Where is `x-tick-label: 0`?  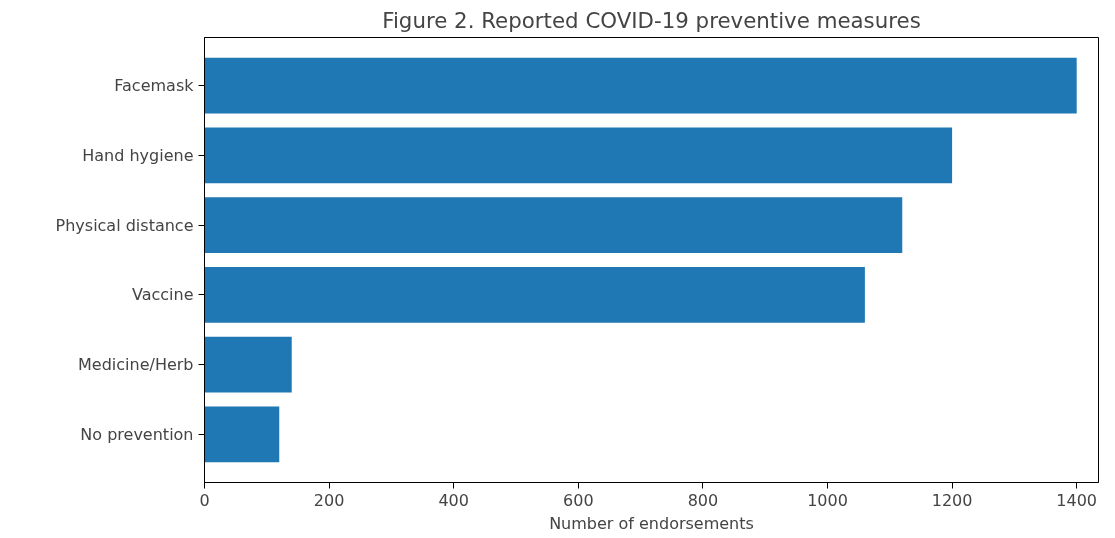 x-tick-label: 0 is located at coordinates (204, 500).